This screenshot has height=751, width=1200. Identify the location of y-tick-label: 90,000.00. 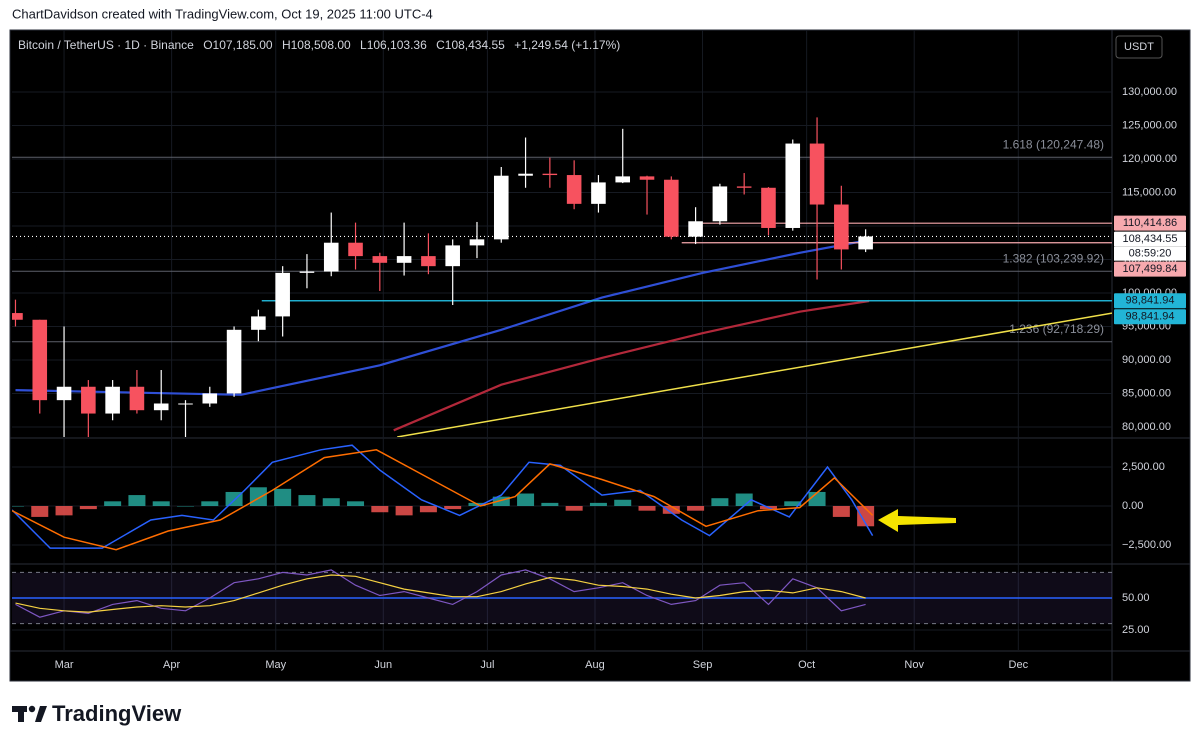
(1146, 360).